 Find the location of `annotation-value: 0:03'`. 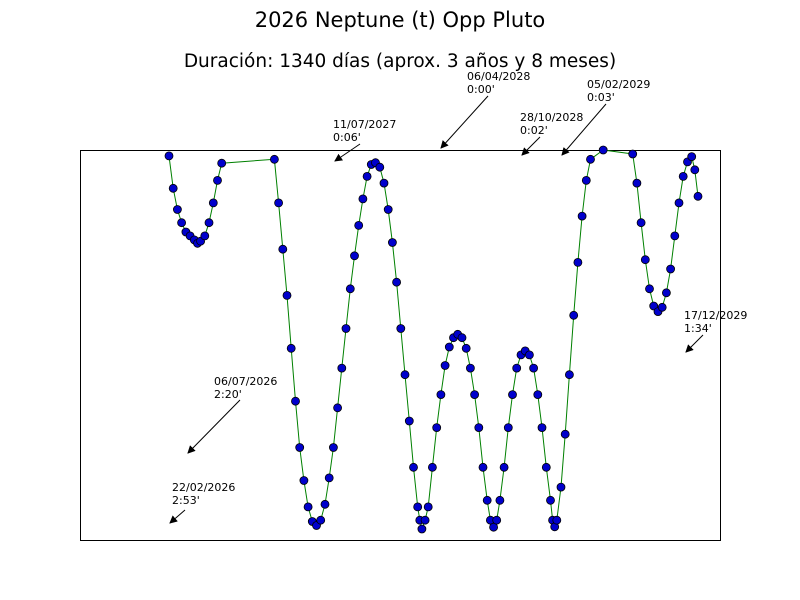

annotation-value: 0:03' is located at coordinates (601, 97).